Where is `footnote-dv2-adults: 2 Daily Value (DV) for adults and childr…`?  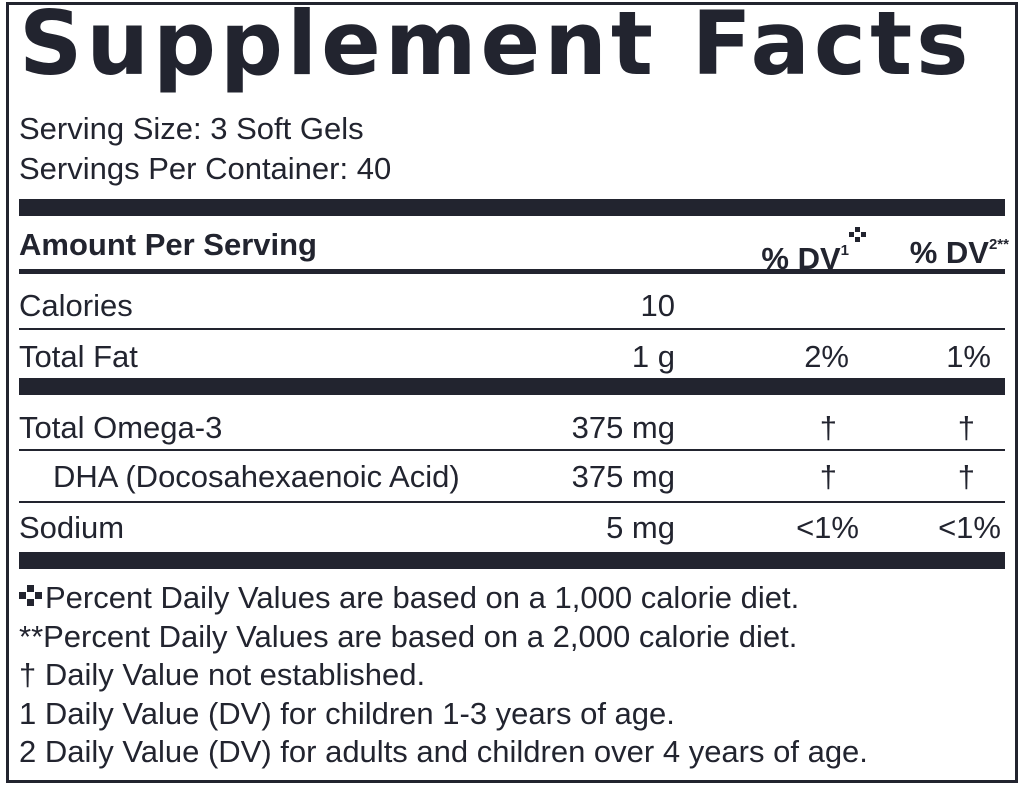
footnote-dv2-adults: 2 Daily Value (DV) for adults and childr… is located at coordinates (443, 751).